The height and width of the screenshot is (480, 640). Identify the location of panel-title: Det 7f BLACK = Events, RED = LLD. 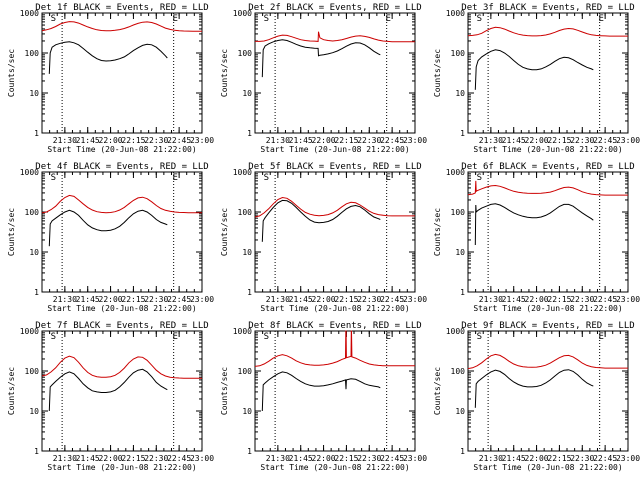
(121, 326).